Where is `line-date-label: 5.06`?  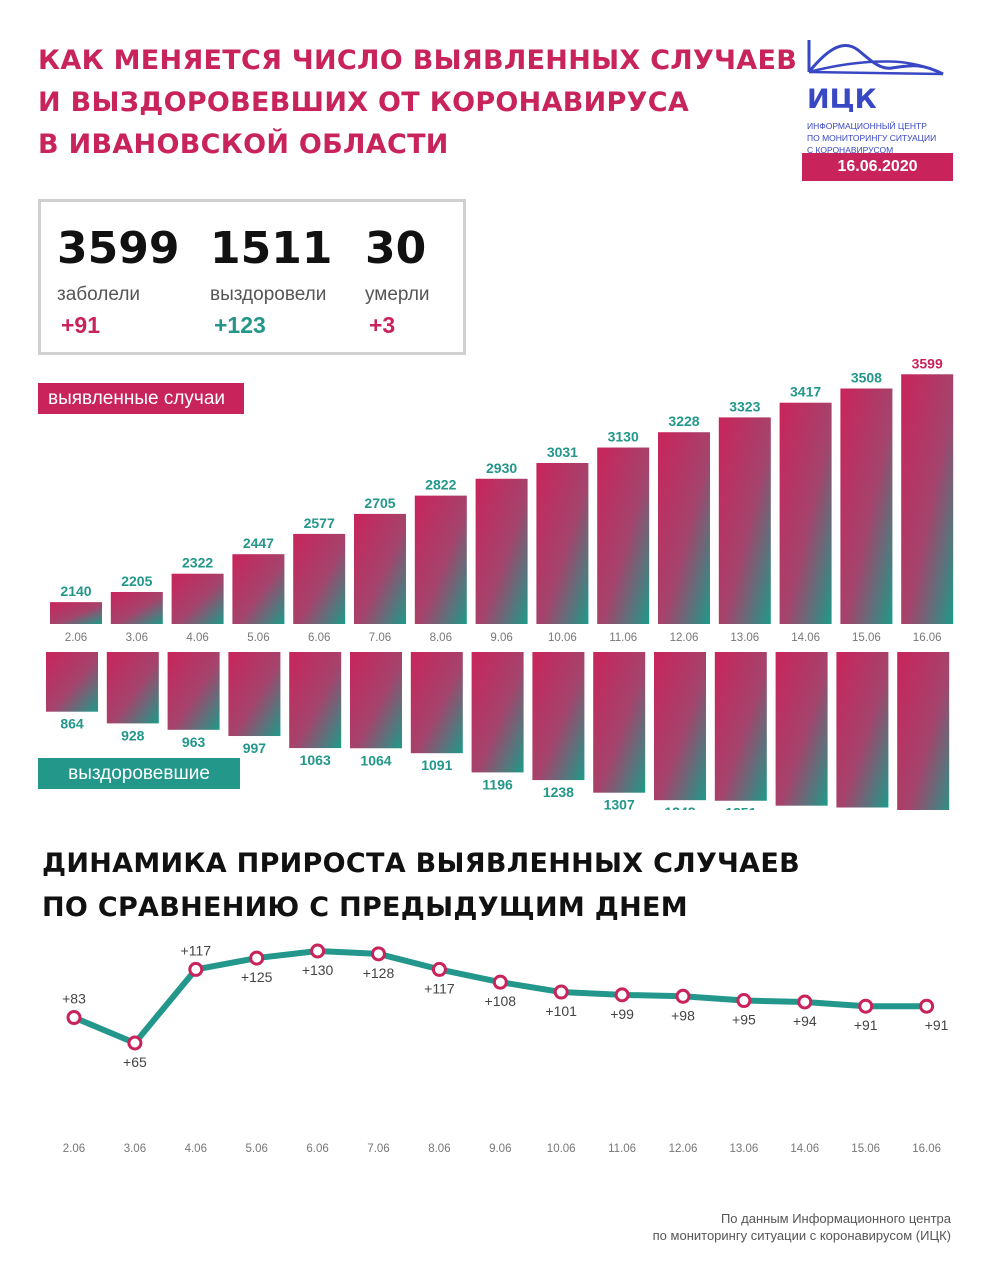 line-date-label: 5.06 is located at coordinates (257, 1149).